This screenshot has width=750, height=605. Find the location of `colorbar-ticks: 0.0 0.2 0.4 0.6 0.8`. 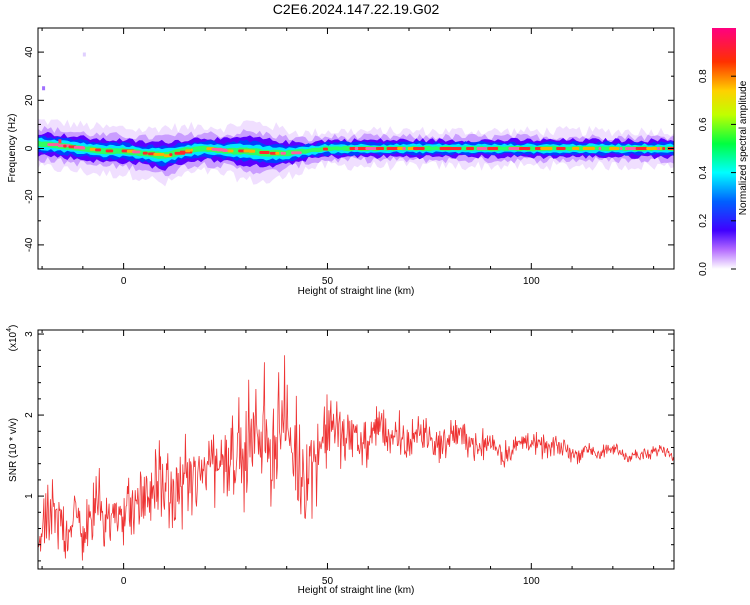

colorbar-ticks: 0.0 0.2 0.4 0.6 0.8 is located at coordinates (717, 172).